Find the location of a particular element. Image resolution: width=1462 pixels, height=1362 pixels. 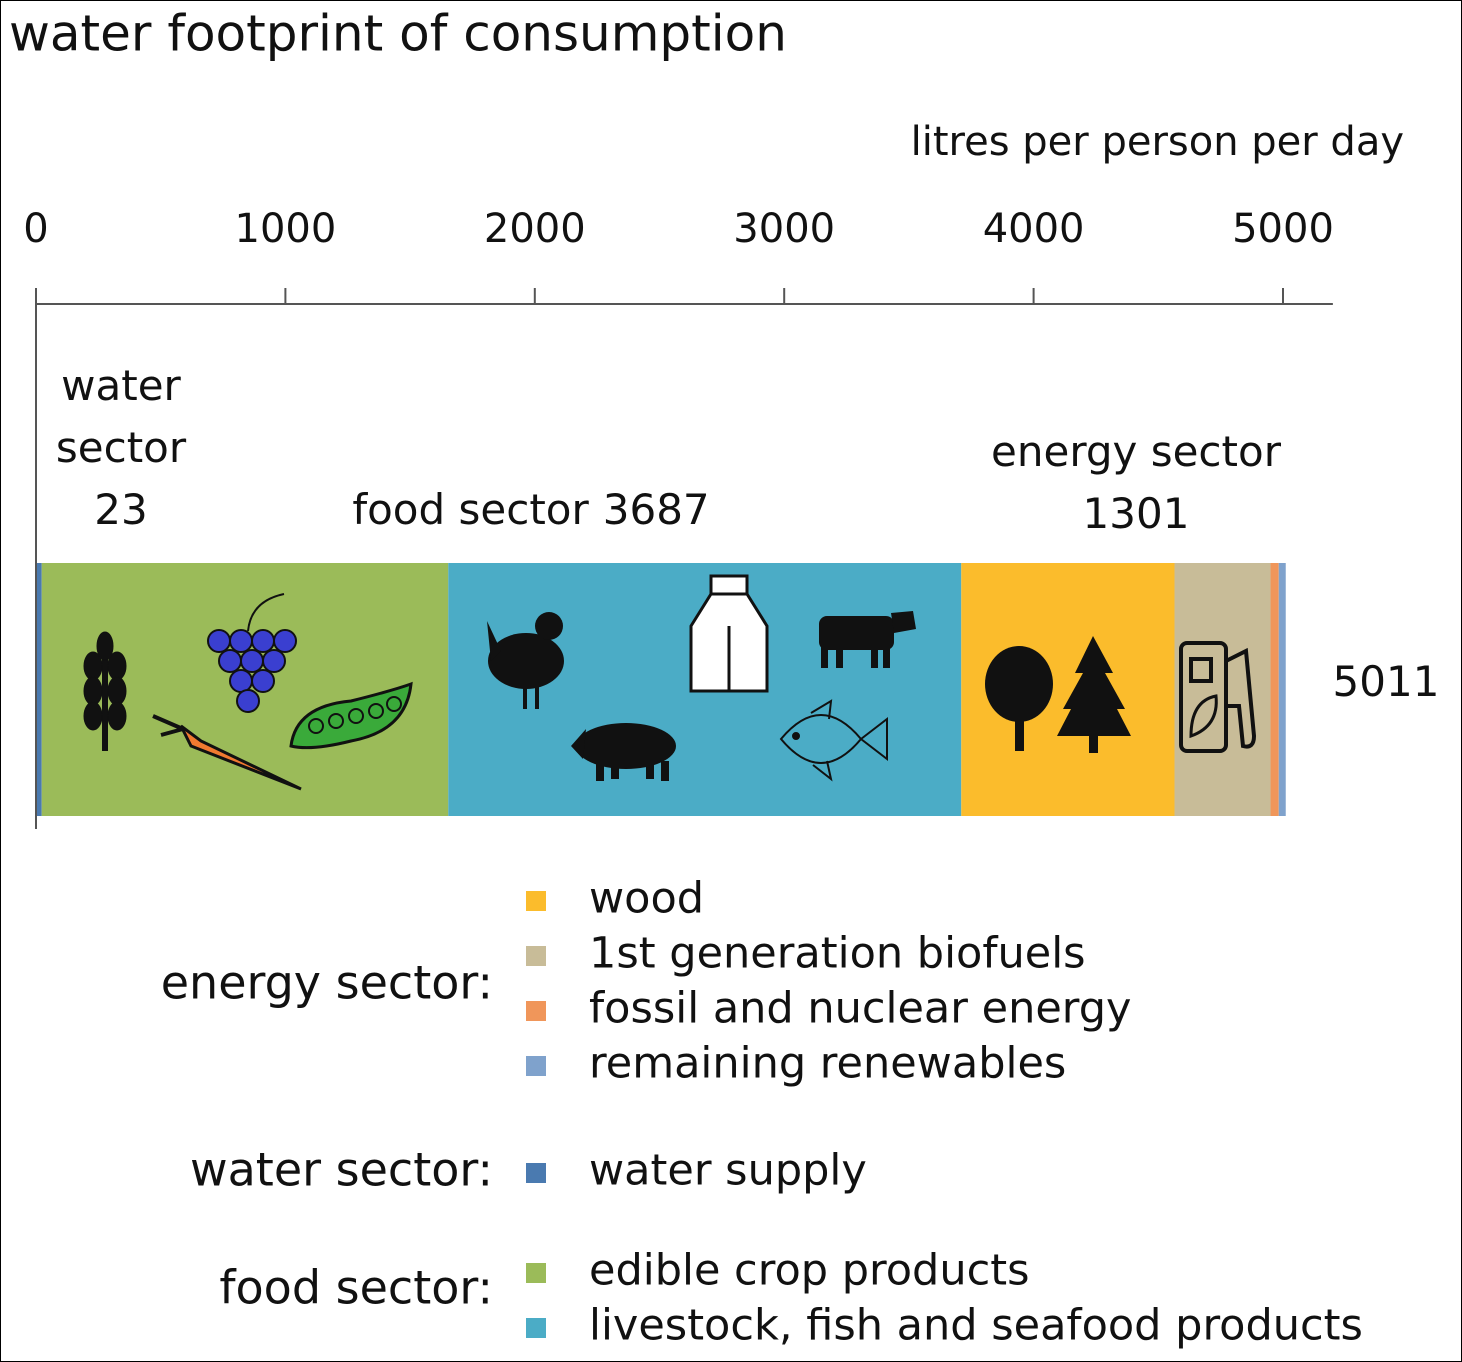

sector-label: water sector is located at coordinates (121, 416).